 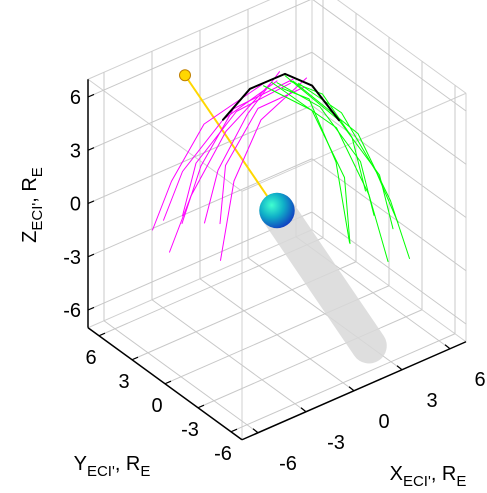 I want to click on sun, so click(x=185, y=75).